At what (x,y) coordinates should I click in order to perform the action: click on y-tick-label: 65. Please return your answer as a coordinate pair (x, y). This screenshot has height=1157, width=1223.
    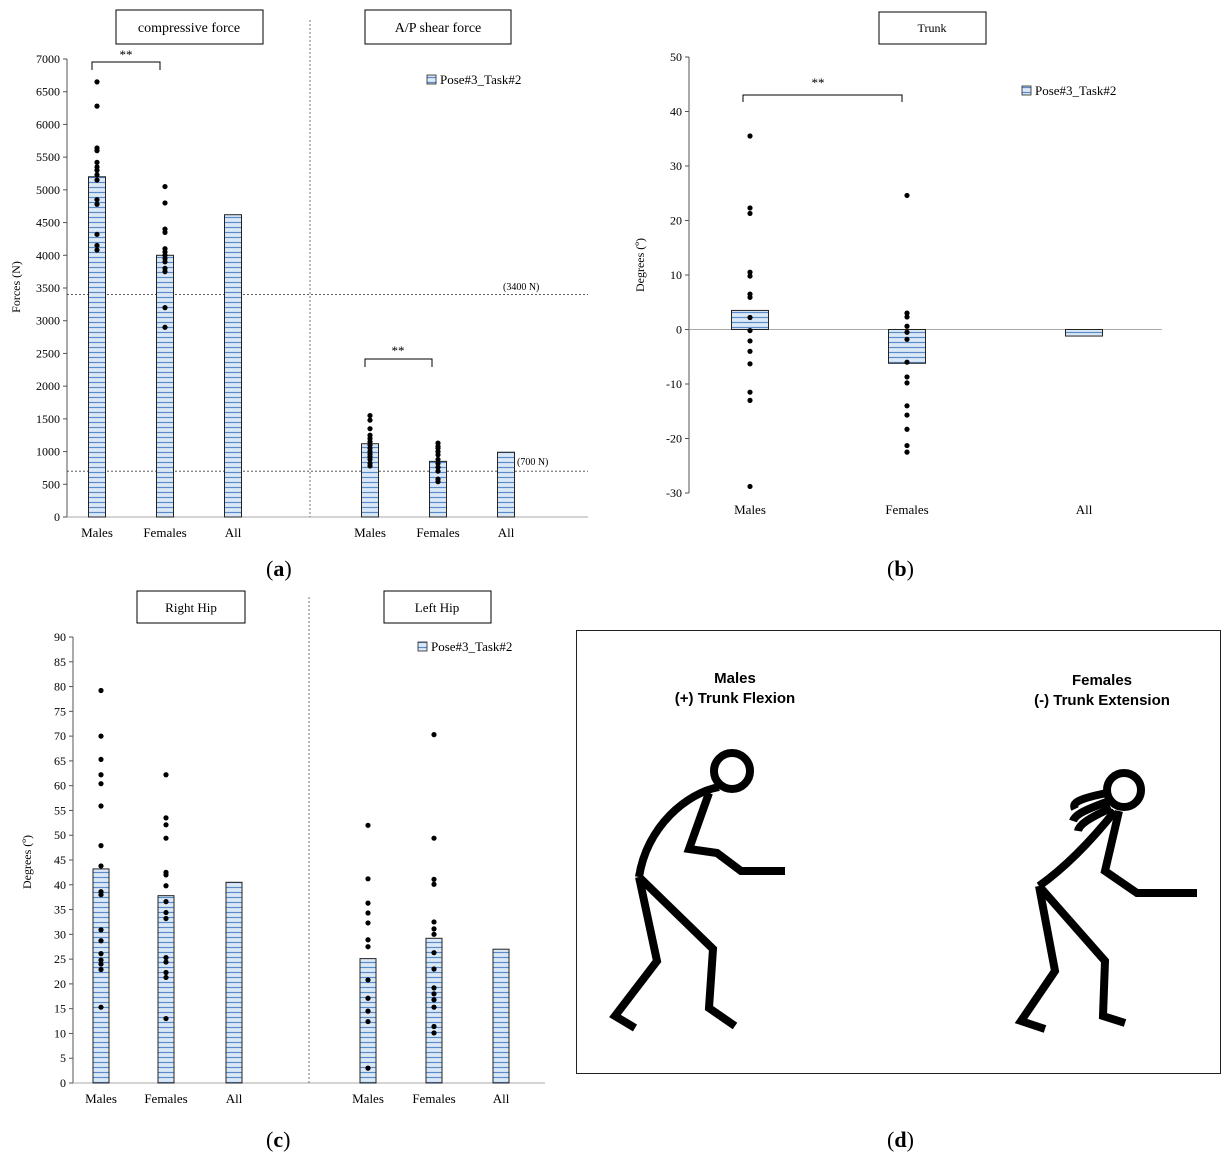
    Looking at the image, I should click on (60, 761).